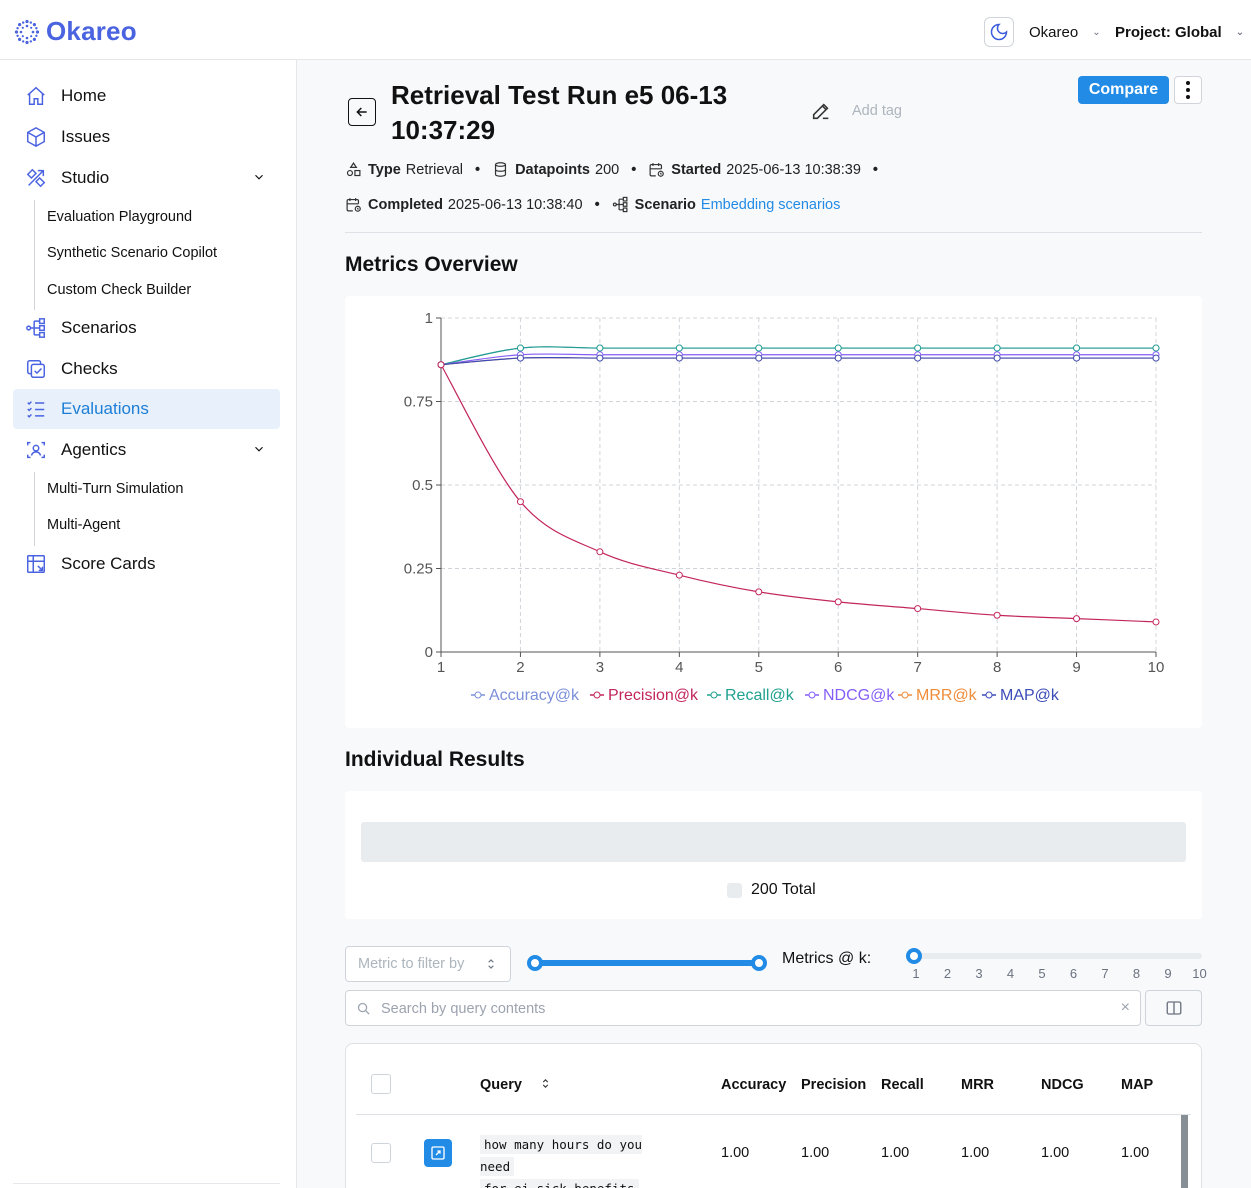 The image size is (1251, 1188). Describe the element at coordinates (1105, 973) in the screenshot. I see `k-tick-label: 7` at that location.